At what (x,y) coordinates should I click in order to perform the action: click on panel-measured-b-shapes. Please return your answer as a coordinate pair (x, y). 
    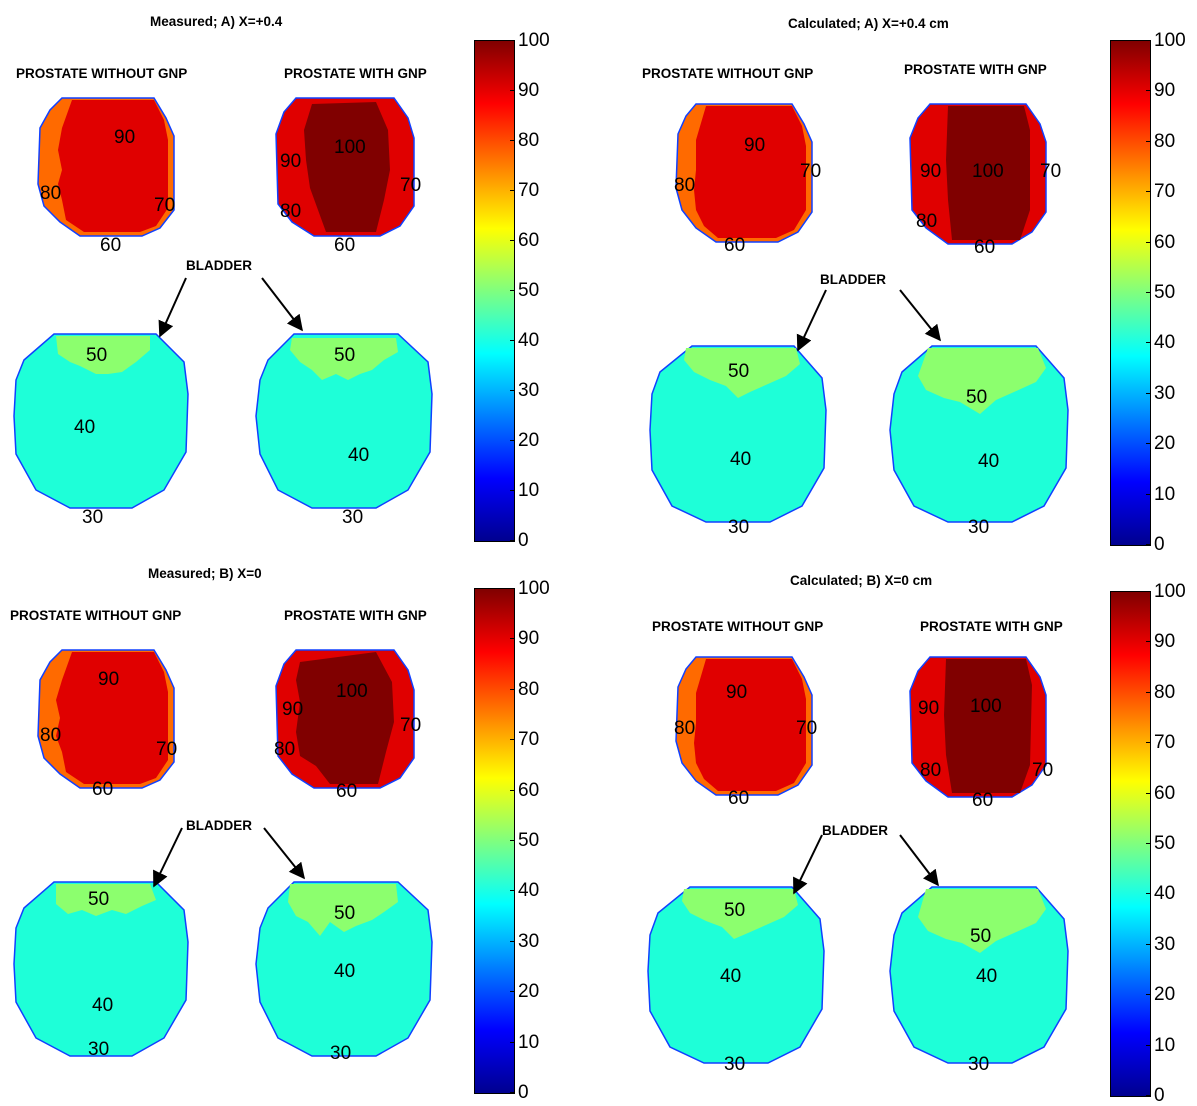
    Looking at the image, I should click on (223, 853).